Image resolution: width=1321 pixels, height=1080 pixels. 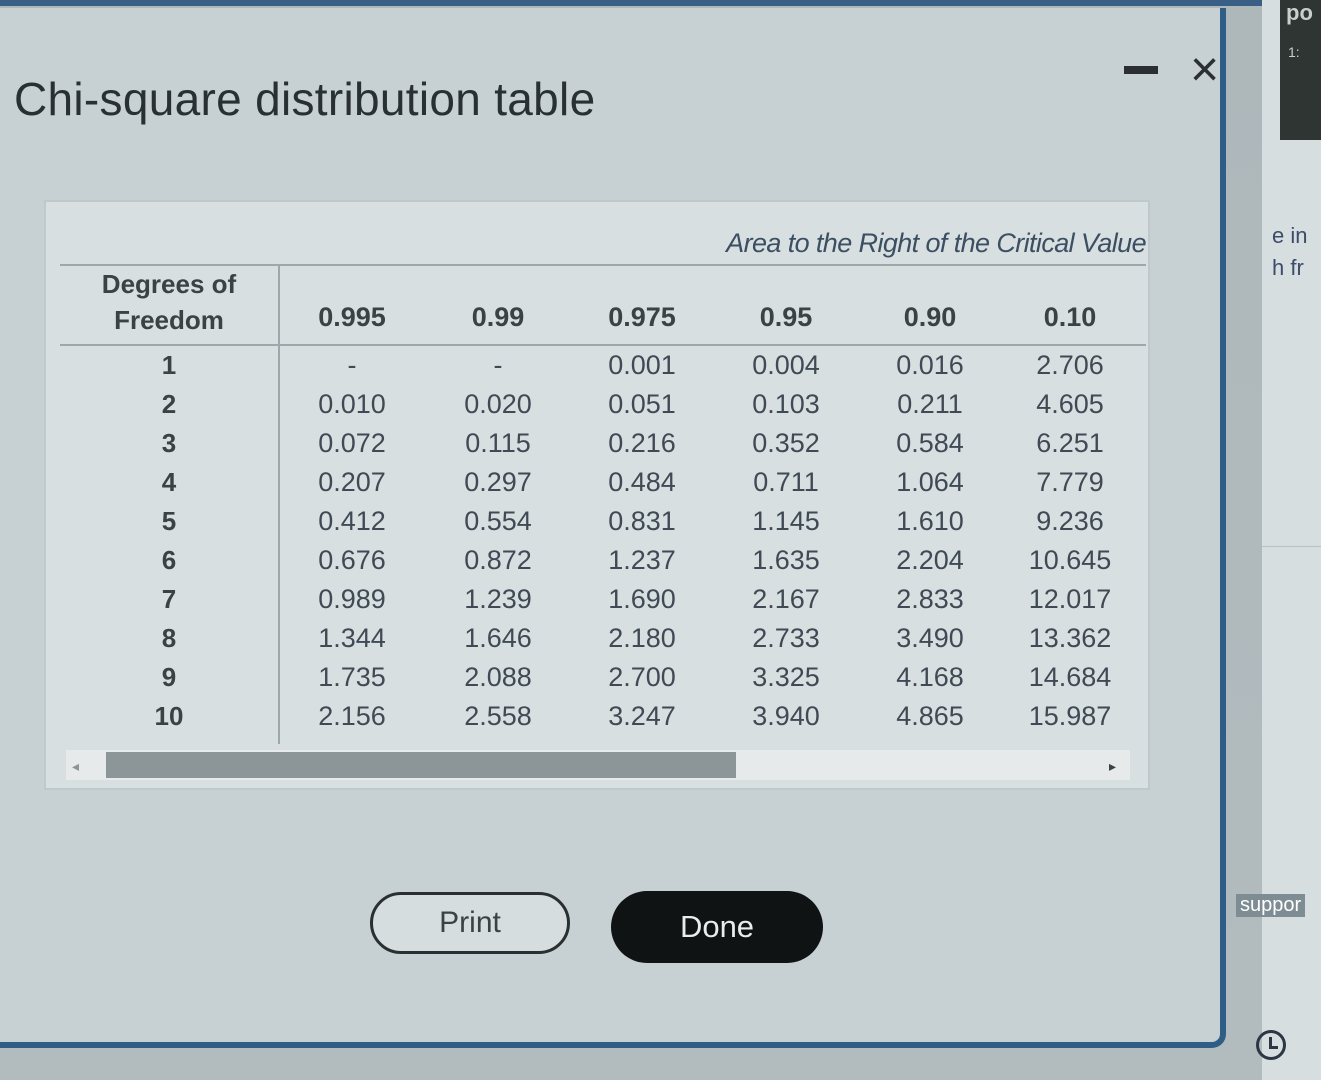 I want to click on background-text: e in h fr, so click(x=1289, y=252).